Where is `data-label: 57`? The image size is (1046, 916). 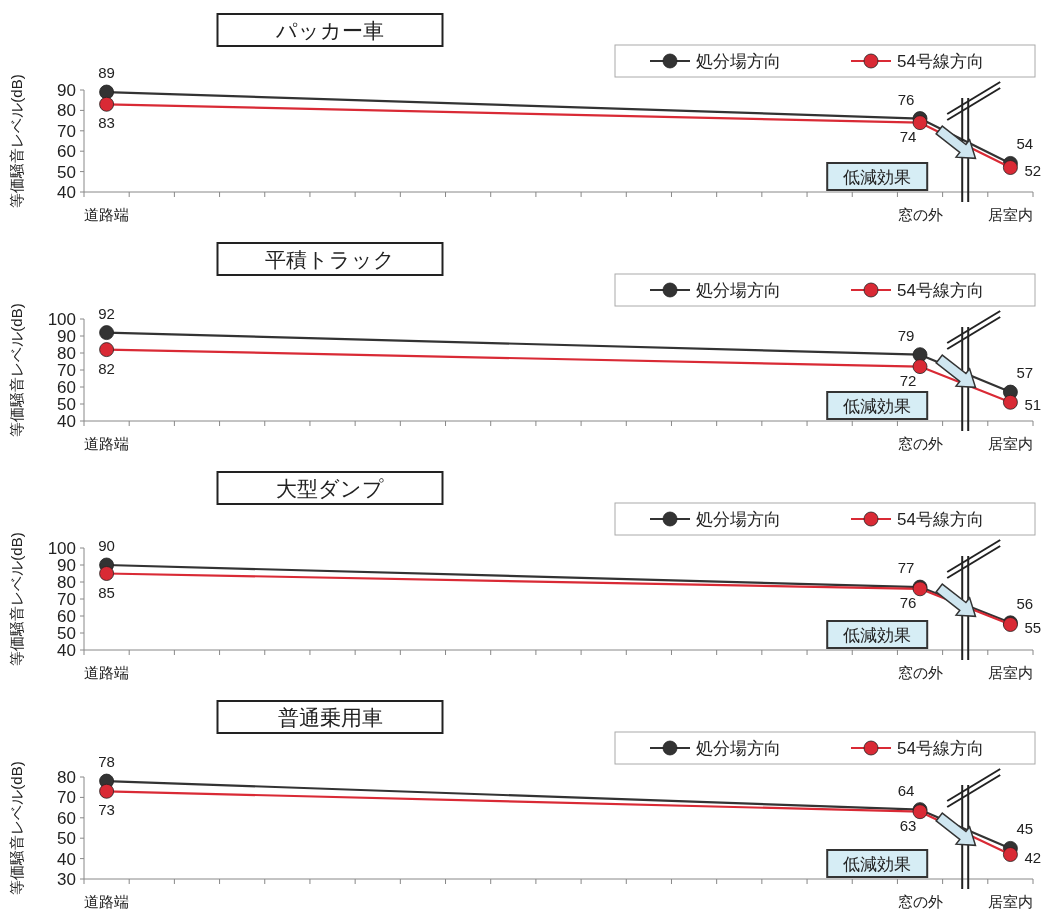 data-label: 57 is located at coordinates (1025, 373).